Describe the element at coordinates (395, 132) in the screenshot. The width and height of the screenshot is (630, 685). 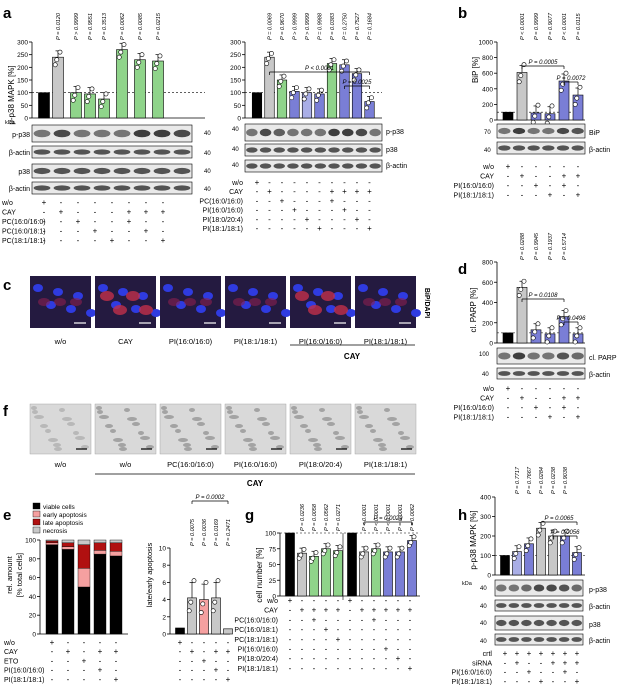
I see `blot-label: p-p38` at that location.